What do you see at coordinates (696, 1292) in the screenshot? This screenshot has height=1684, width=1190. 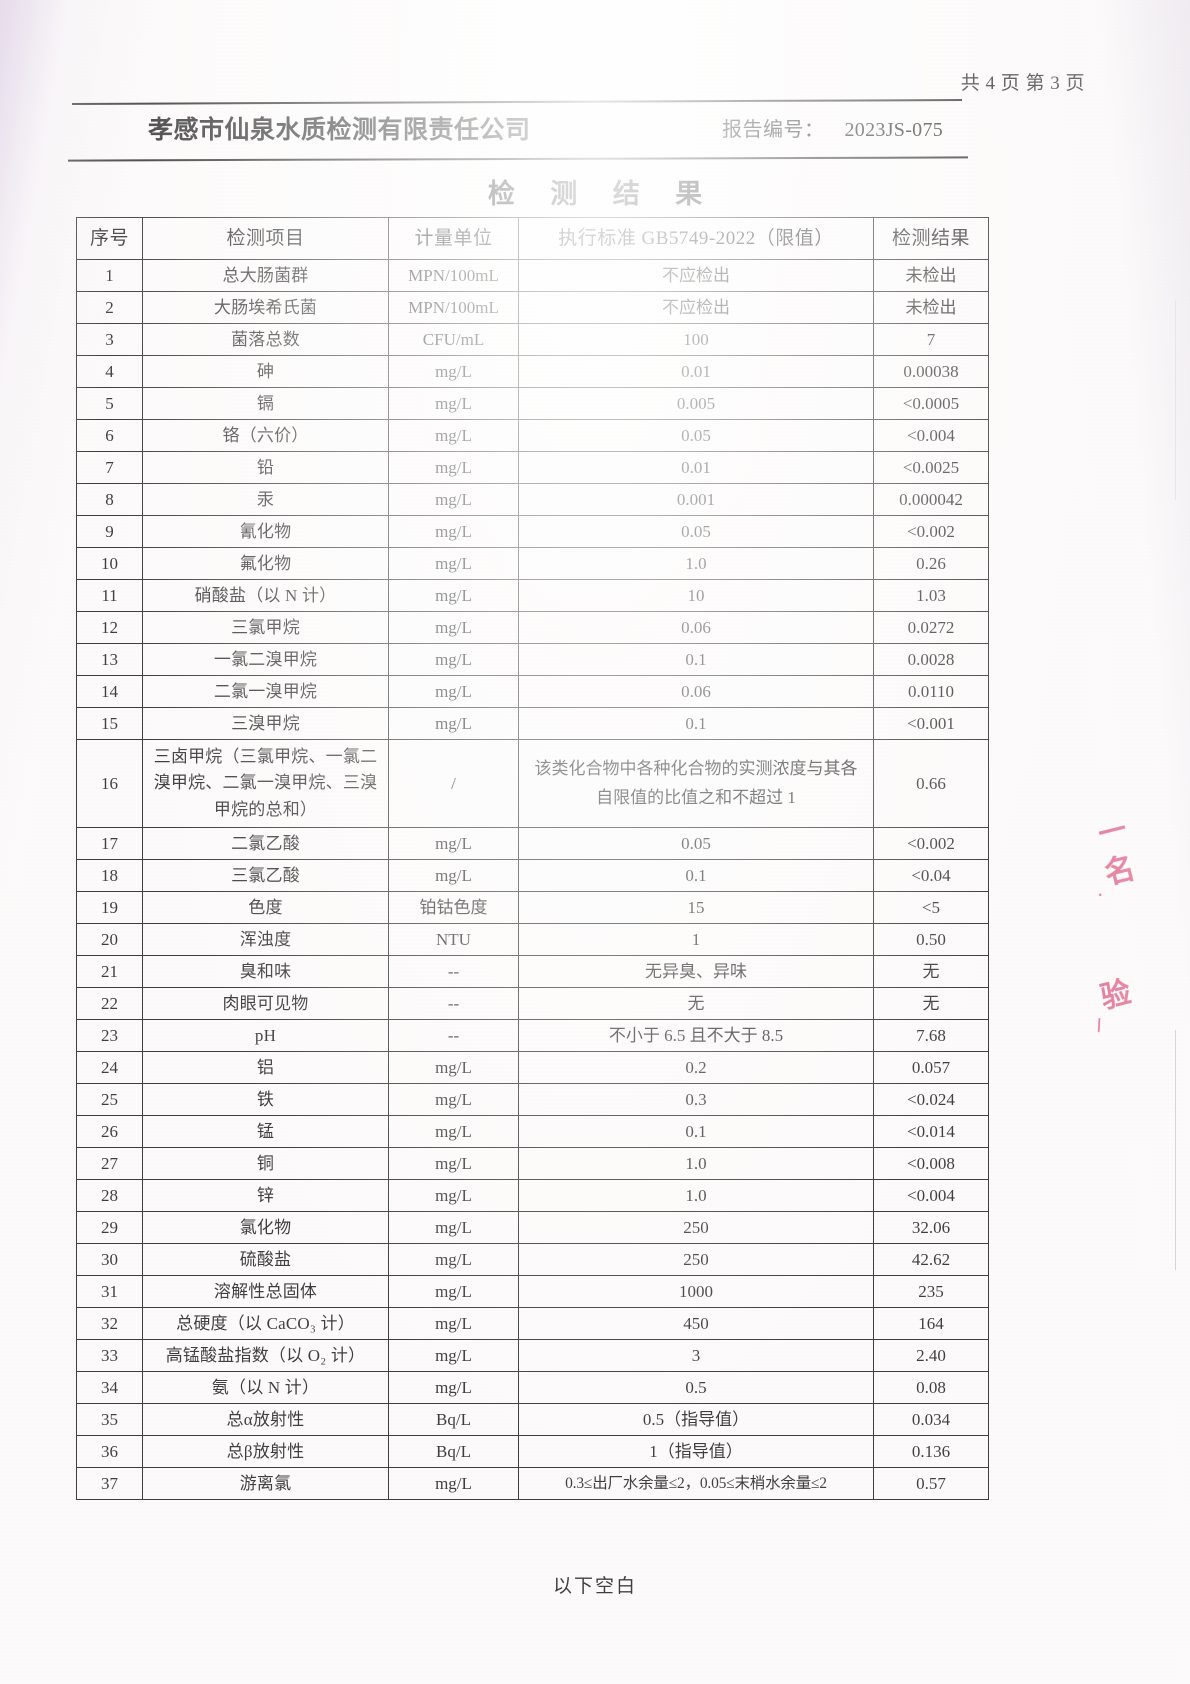 I see `cell-standard: 1000` at bounding box center [696, 1292].